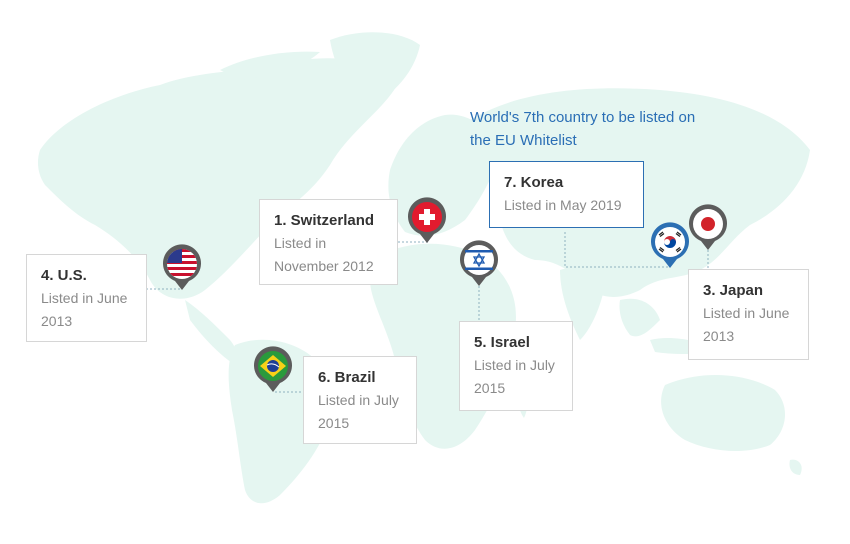 The height and width of the screenshot is (544, 850). What do you see at coordinates (502, 342) in the screenshot?
I see `country-name: 5. Israel` at bounding box center [502, 342].